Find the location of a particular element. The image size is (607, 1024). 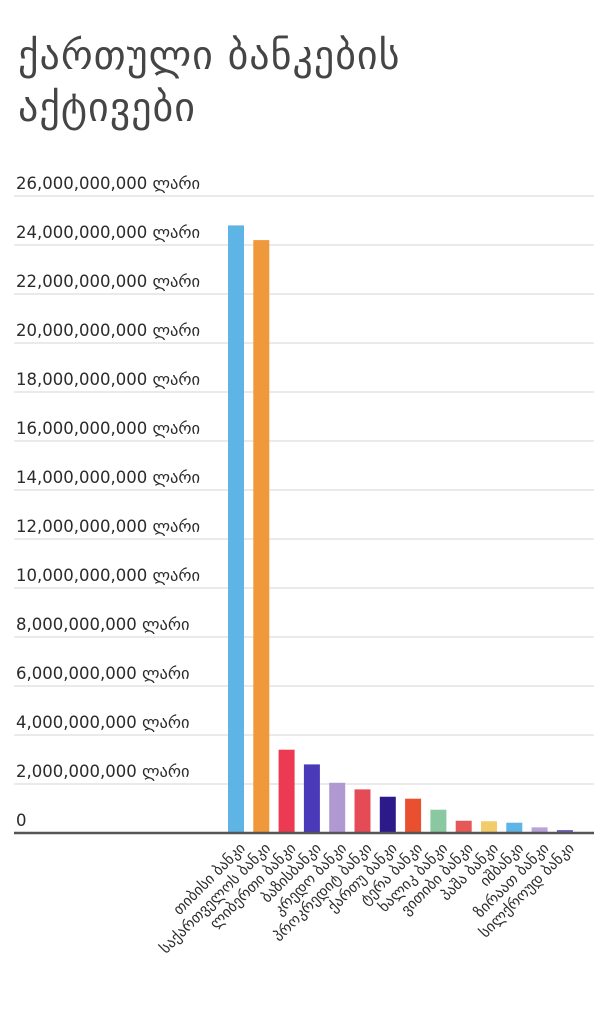

y-tick-label: 0 is located at coordinates (21, 820).